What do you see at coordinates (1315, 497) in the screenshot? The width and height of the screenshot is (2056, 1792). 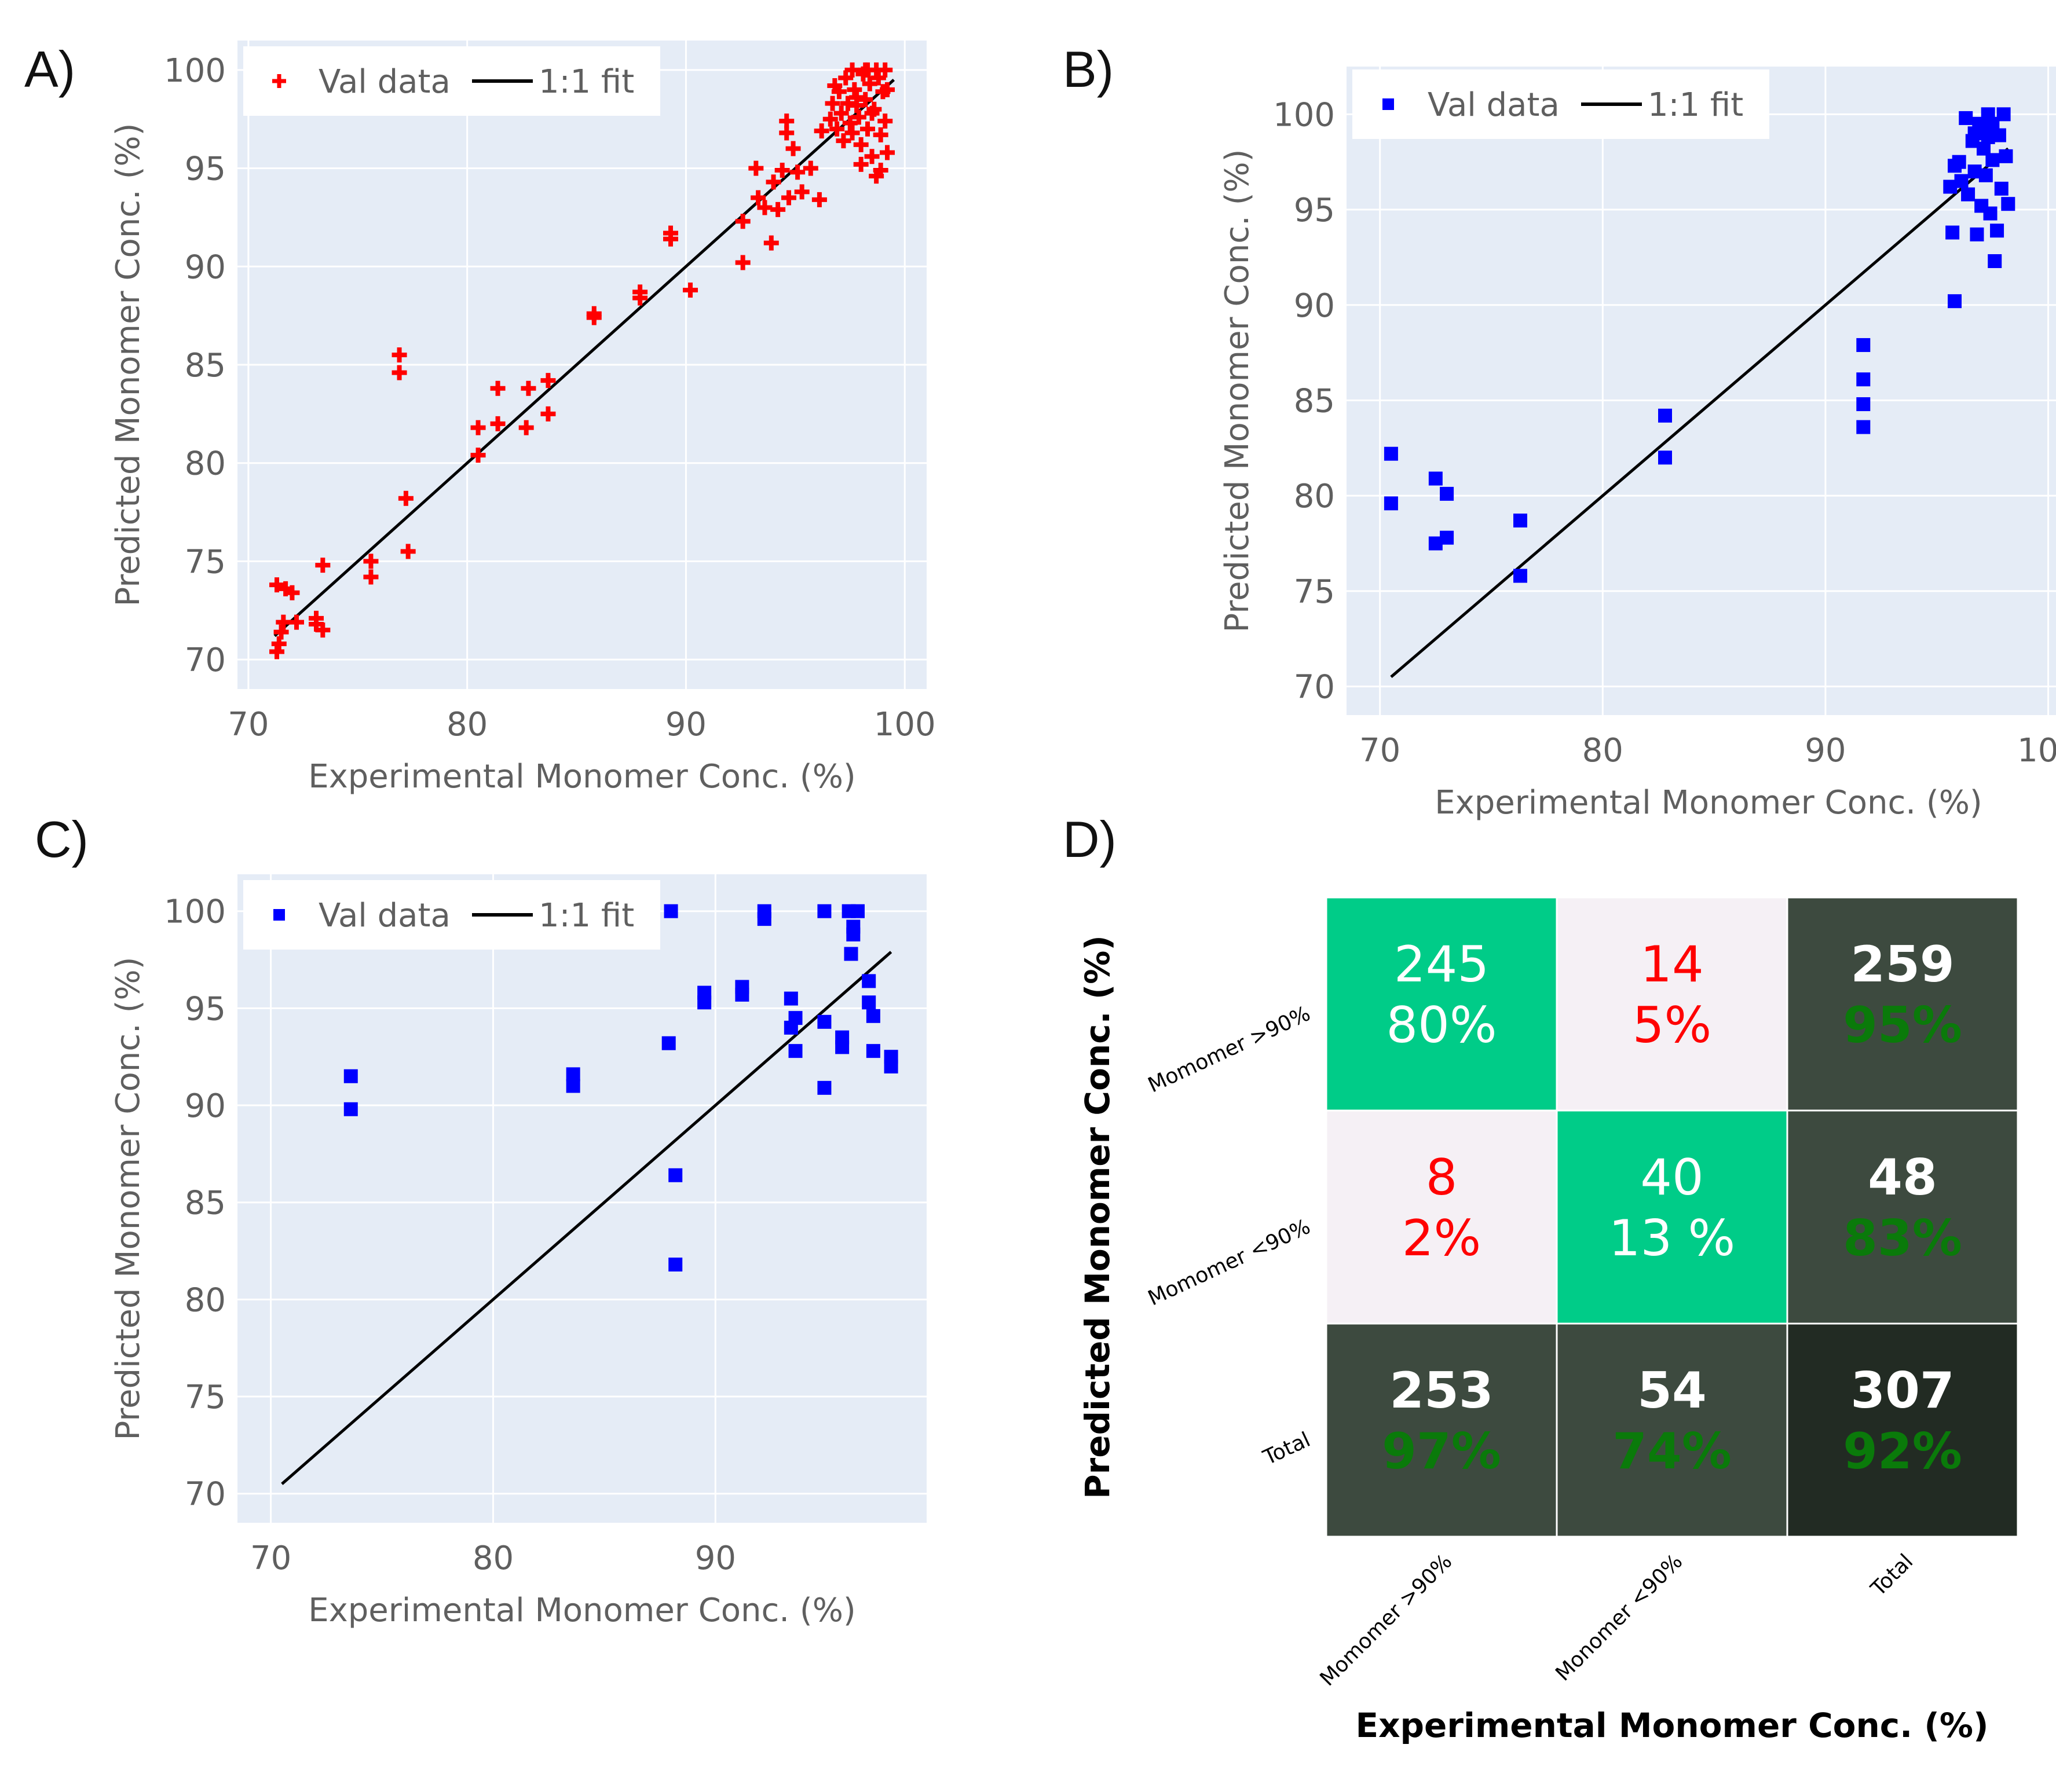 I see `y-tick-label: 80` at bounding box center [1315, 497].